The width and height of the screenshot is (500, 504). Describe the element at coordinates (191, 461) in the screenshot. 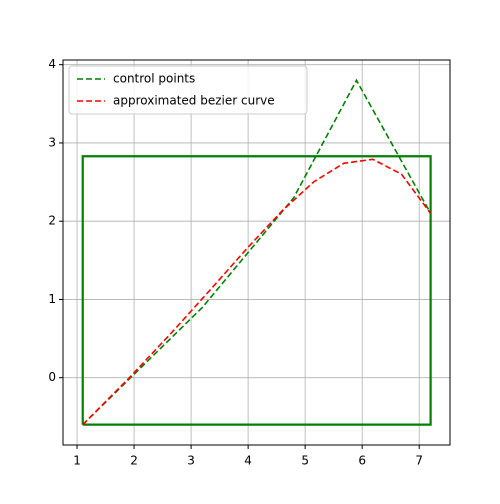

I see `x-tick-label: 3` at that location.